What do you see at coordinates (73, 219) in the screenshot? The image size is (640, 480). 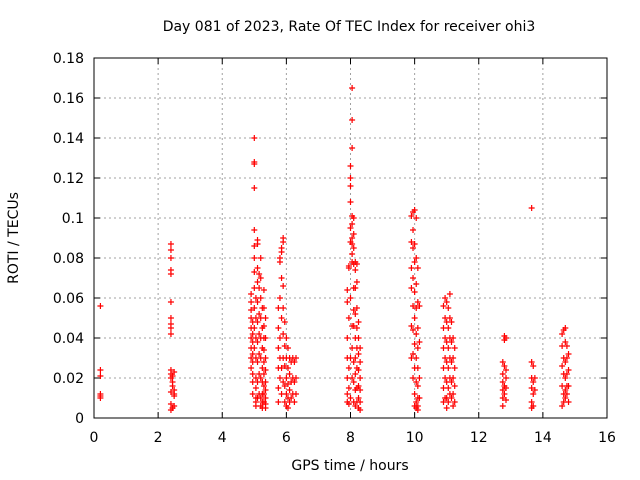 I see `y-tick-label: 0.1` at bounding box center [73, 219].